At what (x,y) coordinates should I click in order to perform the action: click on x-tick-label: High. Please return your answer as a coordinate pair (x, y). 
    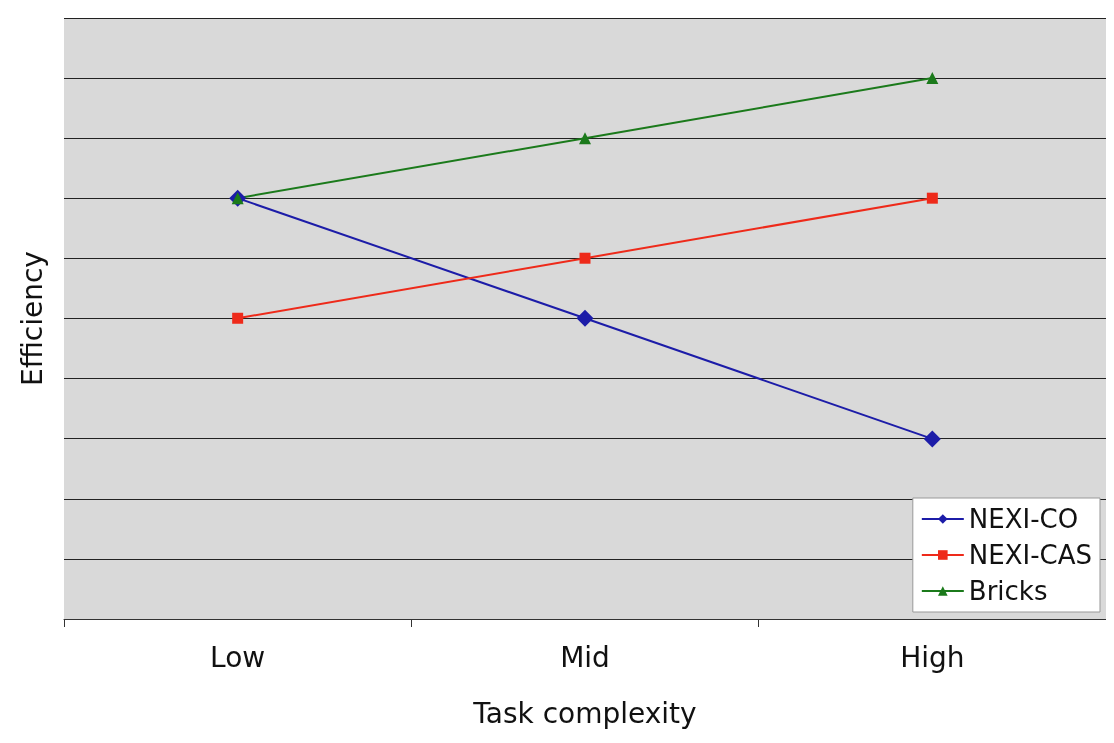
    Looking at the image, I should click on (932, 657).